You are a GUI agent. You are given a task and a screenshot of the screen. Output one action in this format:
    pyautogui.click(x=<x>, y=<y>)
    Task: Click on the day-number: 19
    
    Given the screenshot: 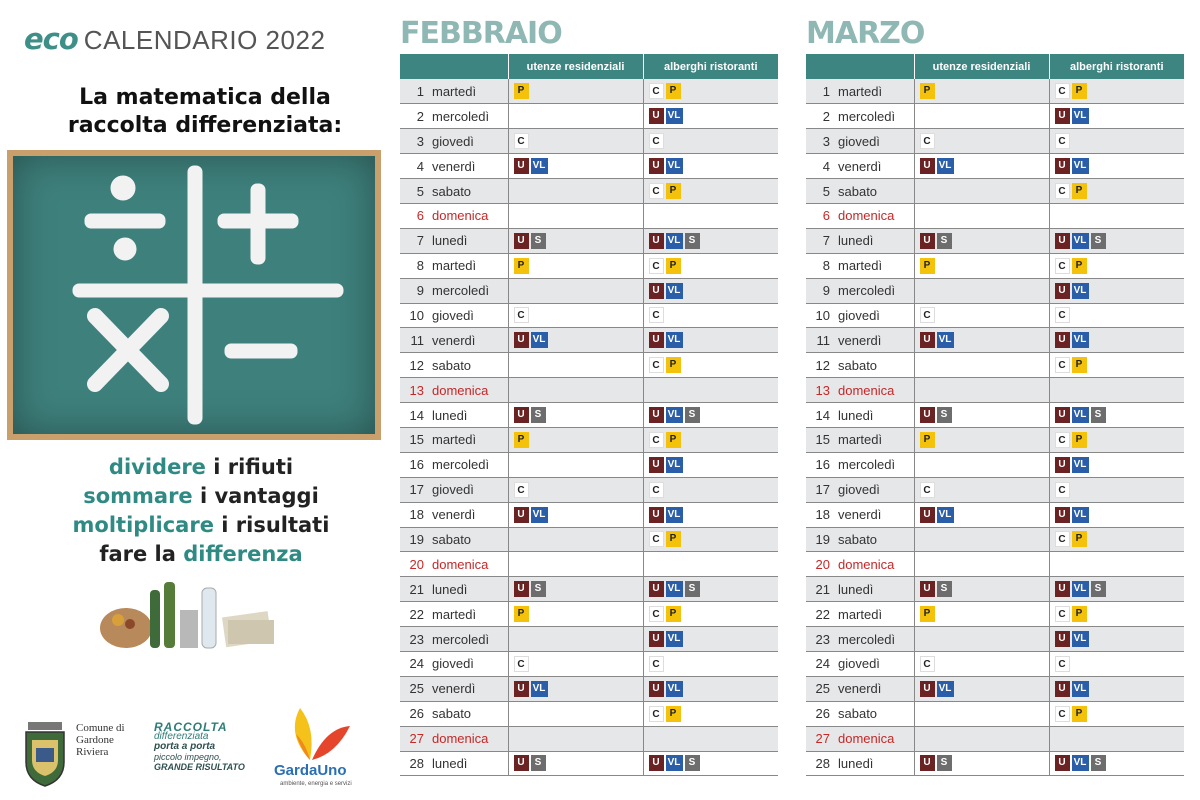 What is the action you would take?
    pyautogui.click(x=416, y=539)
    